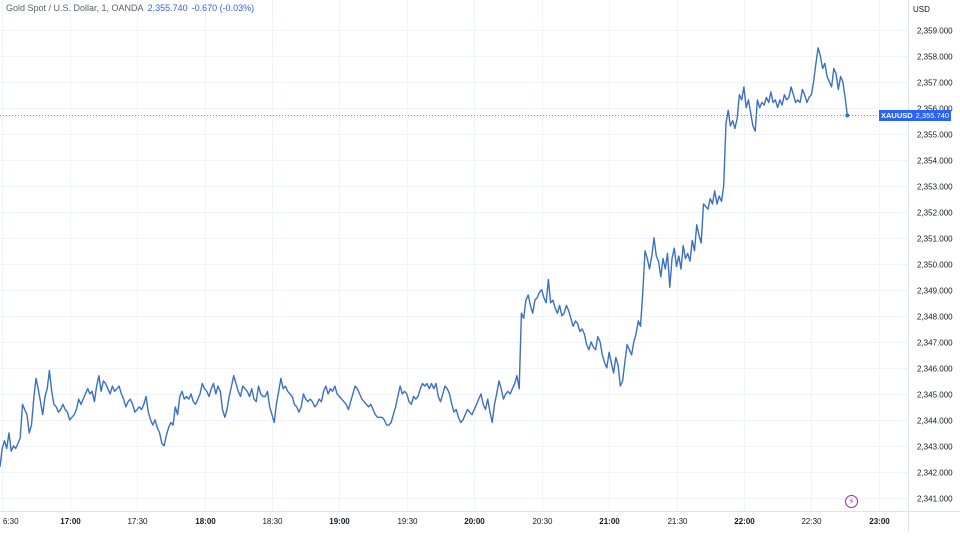 The height and width of the screenshot is (537, 960). I want to click on y-tick-label: 2,349.000, so click(935, 291).